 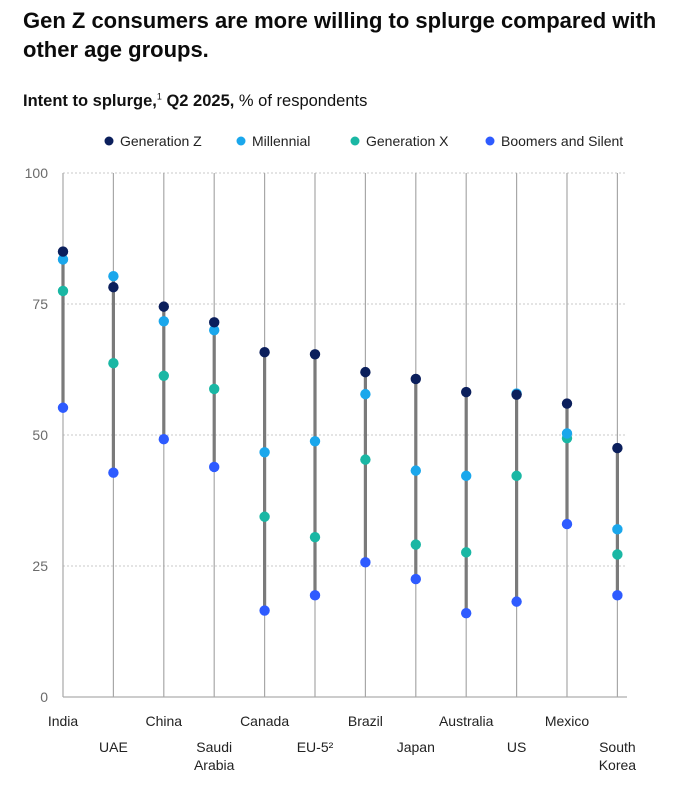 What do you see at coordinates (44, 697) in the screenshot?
I see `y-tick-label-0: 0` at bounding box center [44, 697].